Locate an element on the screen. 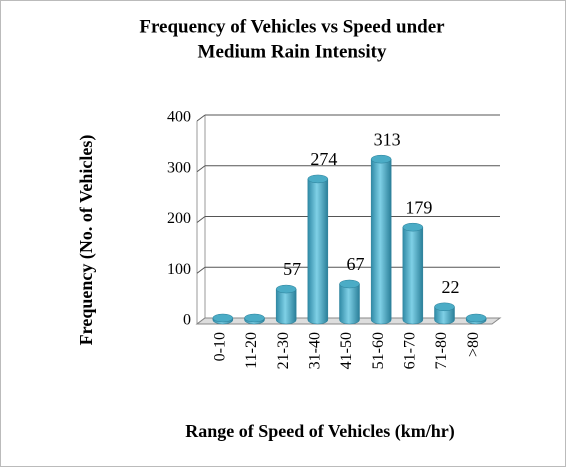 This screenshot has height=469, width=571. data-label: 313 is located at coordinates (387, 139).